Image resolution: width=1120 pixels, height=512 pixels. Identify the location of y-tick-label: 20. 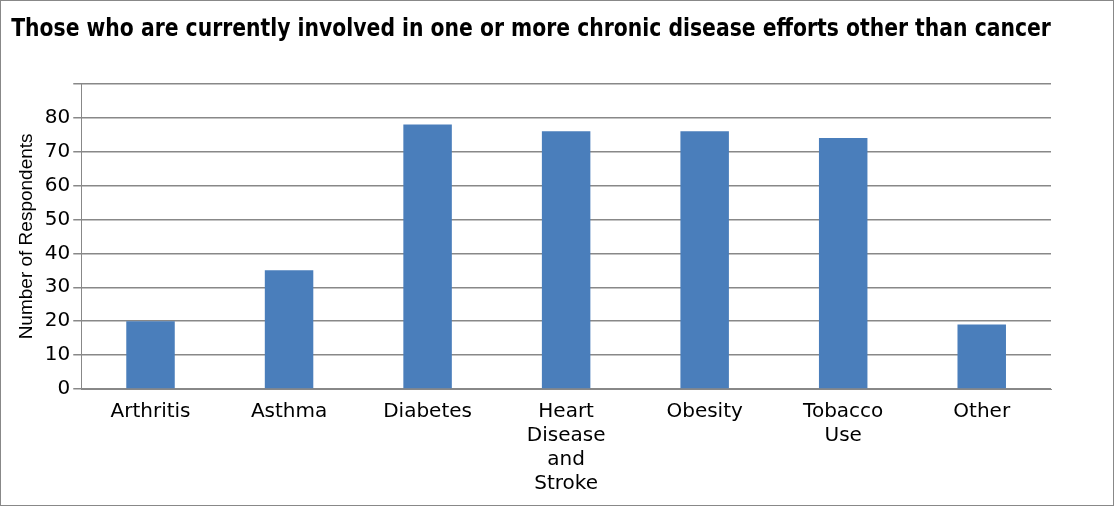
(57, 319).